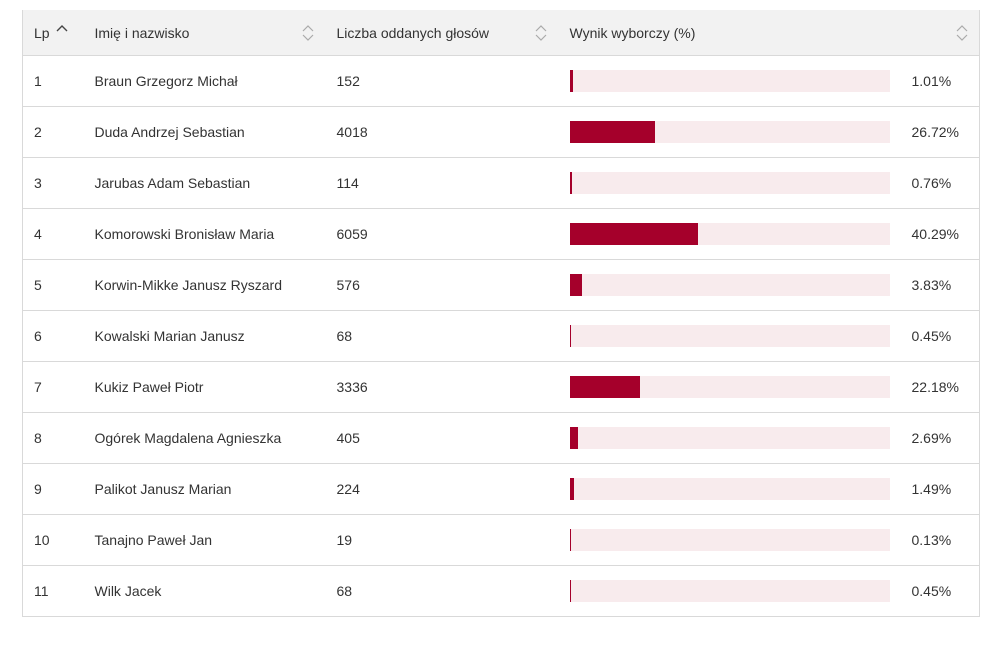 The height and width of the screenshot is (650, 1000). What do you see at coordinates (501, 132) in the screenshot?
I see `table-row: 2 Duda Andrzej Sebastian 4018 26.72%` at bounding box center [501, 132].